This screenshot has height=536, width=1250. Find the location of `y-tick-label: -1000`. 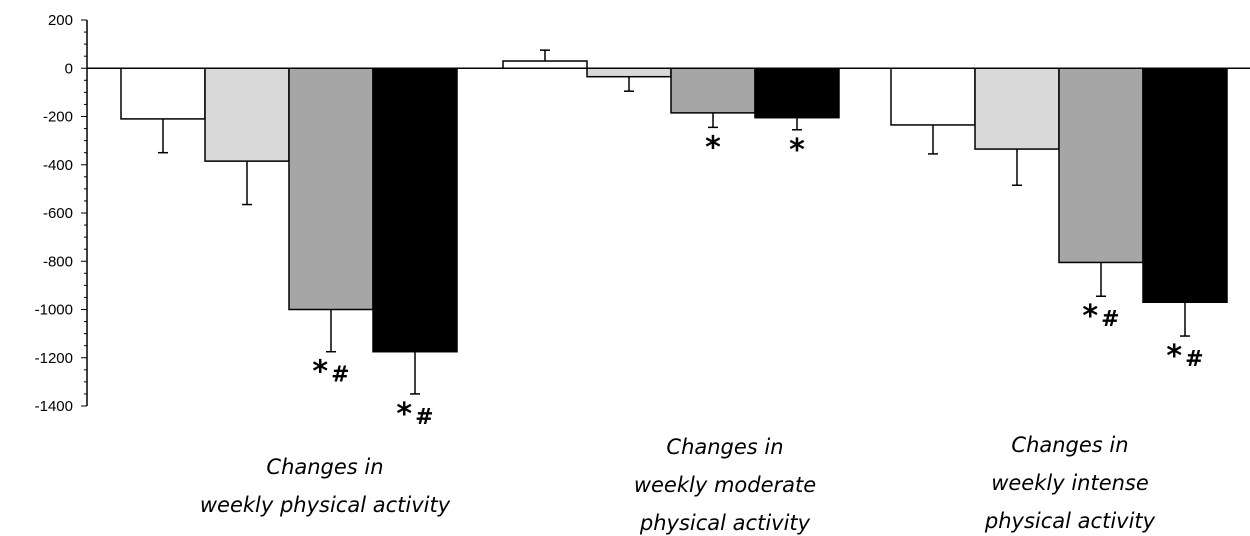

y-tick-label: -1000 is located at coordinates (54, 310).